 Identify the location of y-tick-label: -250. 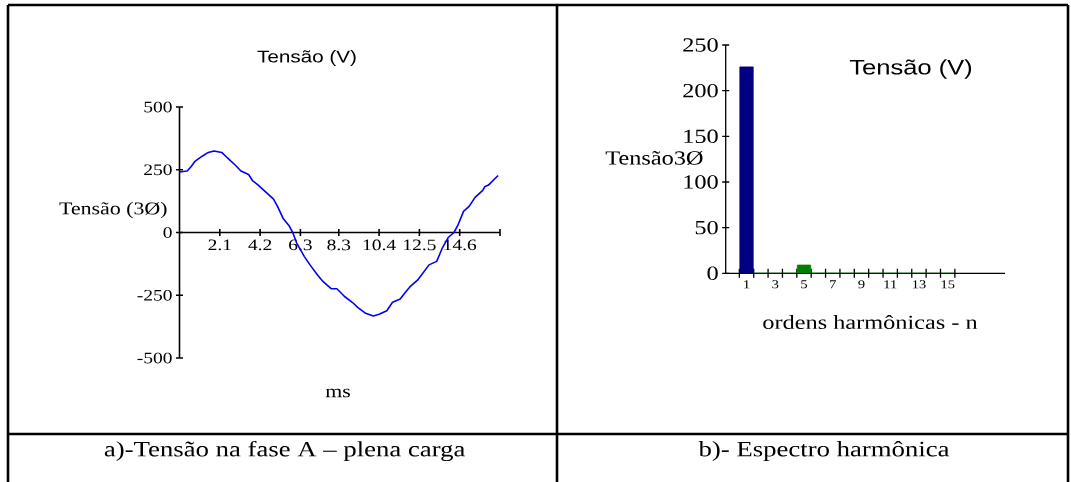
(154, 295).